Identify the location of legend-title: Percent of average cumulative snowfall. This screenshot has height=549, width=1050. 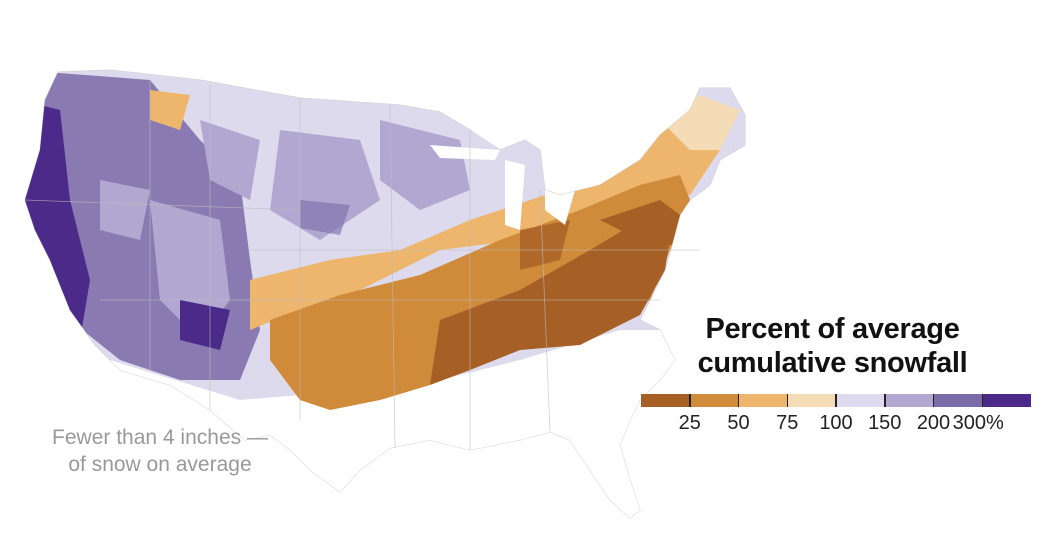
(832, 346).